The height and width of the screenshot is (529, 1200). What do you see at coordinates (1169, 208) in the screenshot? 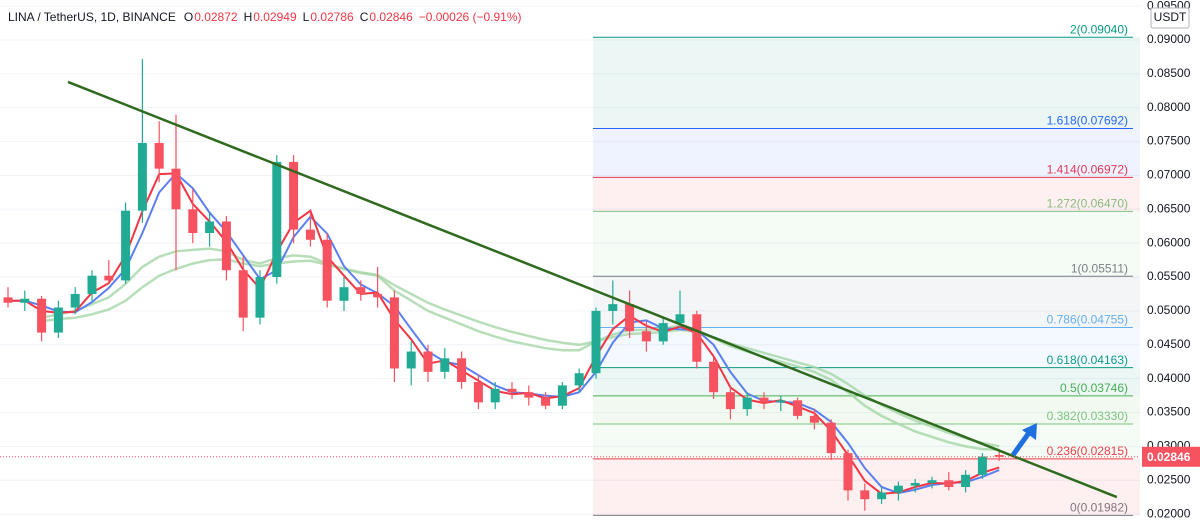
I see `y-tick-label: 0.06500` at bounding box center [1169, 208].